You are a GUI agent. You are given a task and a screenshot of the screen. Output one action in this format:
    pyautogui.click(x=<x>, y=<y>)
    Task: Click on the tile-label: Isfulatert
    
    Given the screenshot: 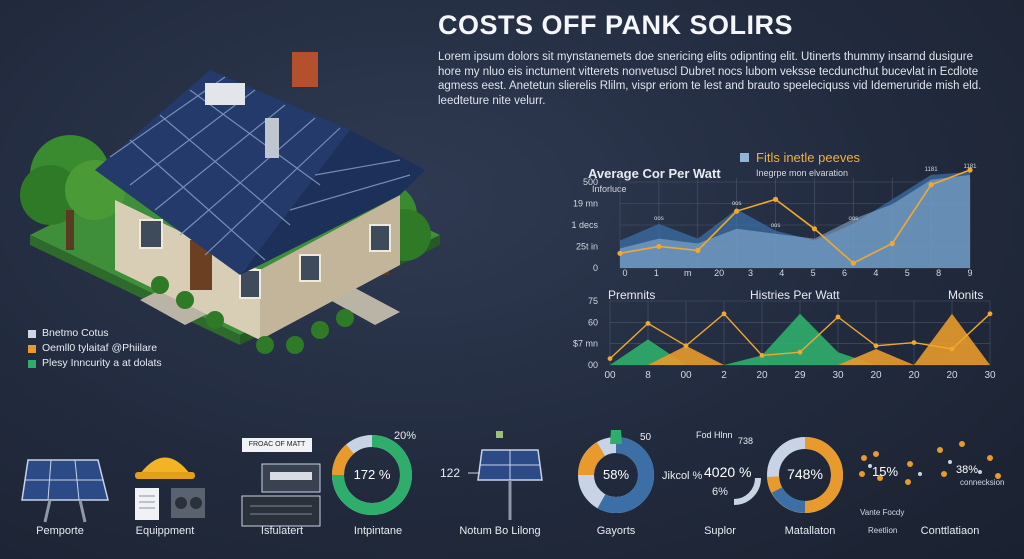 What is the action you would take?
    pyautogui.click(x=282, y=531)
    